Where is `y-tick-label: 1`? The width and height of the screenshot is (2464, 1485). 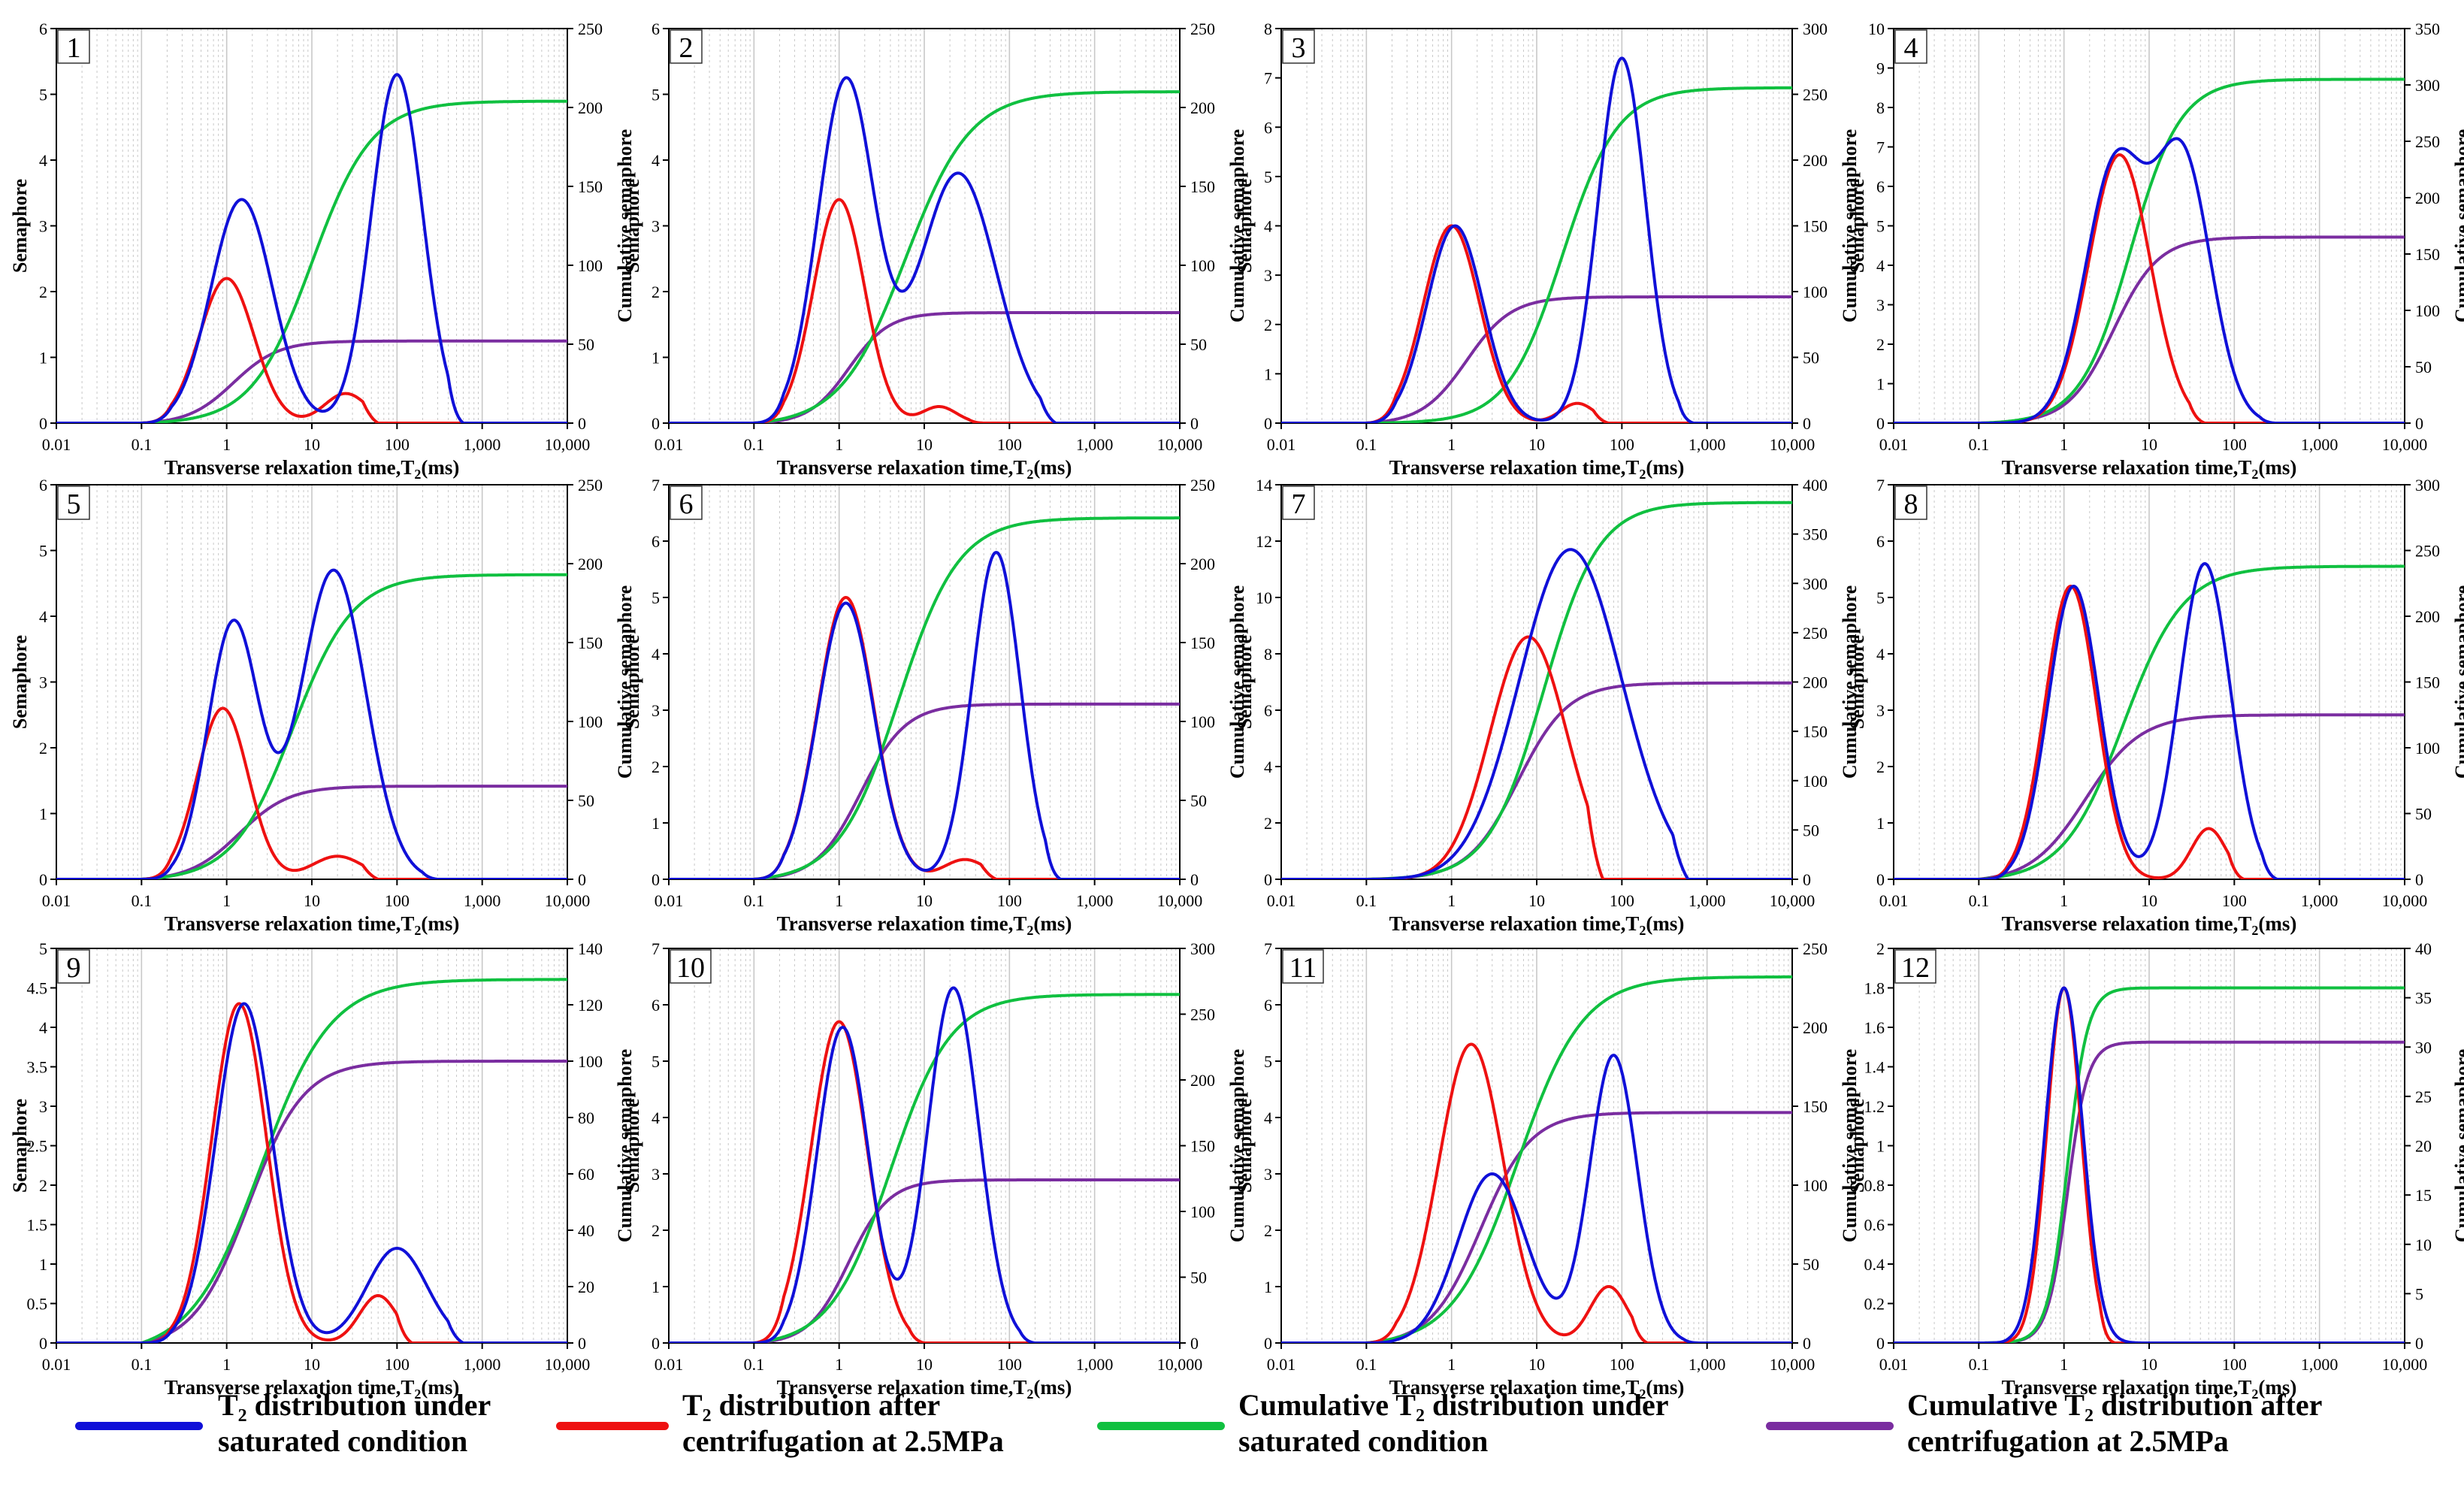 y-tick-label: 1 is located at coordinates (1880, 1146).